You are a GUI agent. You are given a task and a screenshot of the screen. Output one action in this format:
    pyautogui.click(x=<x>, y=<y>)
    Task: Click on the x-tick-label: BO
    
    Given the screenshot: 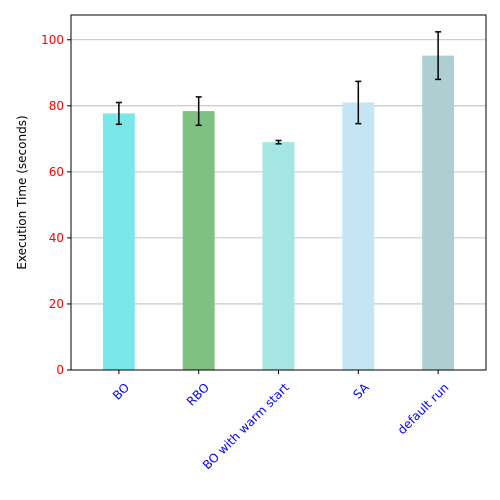 What is the action you would take?
    pyautogui.click(x=121, y=391)
    